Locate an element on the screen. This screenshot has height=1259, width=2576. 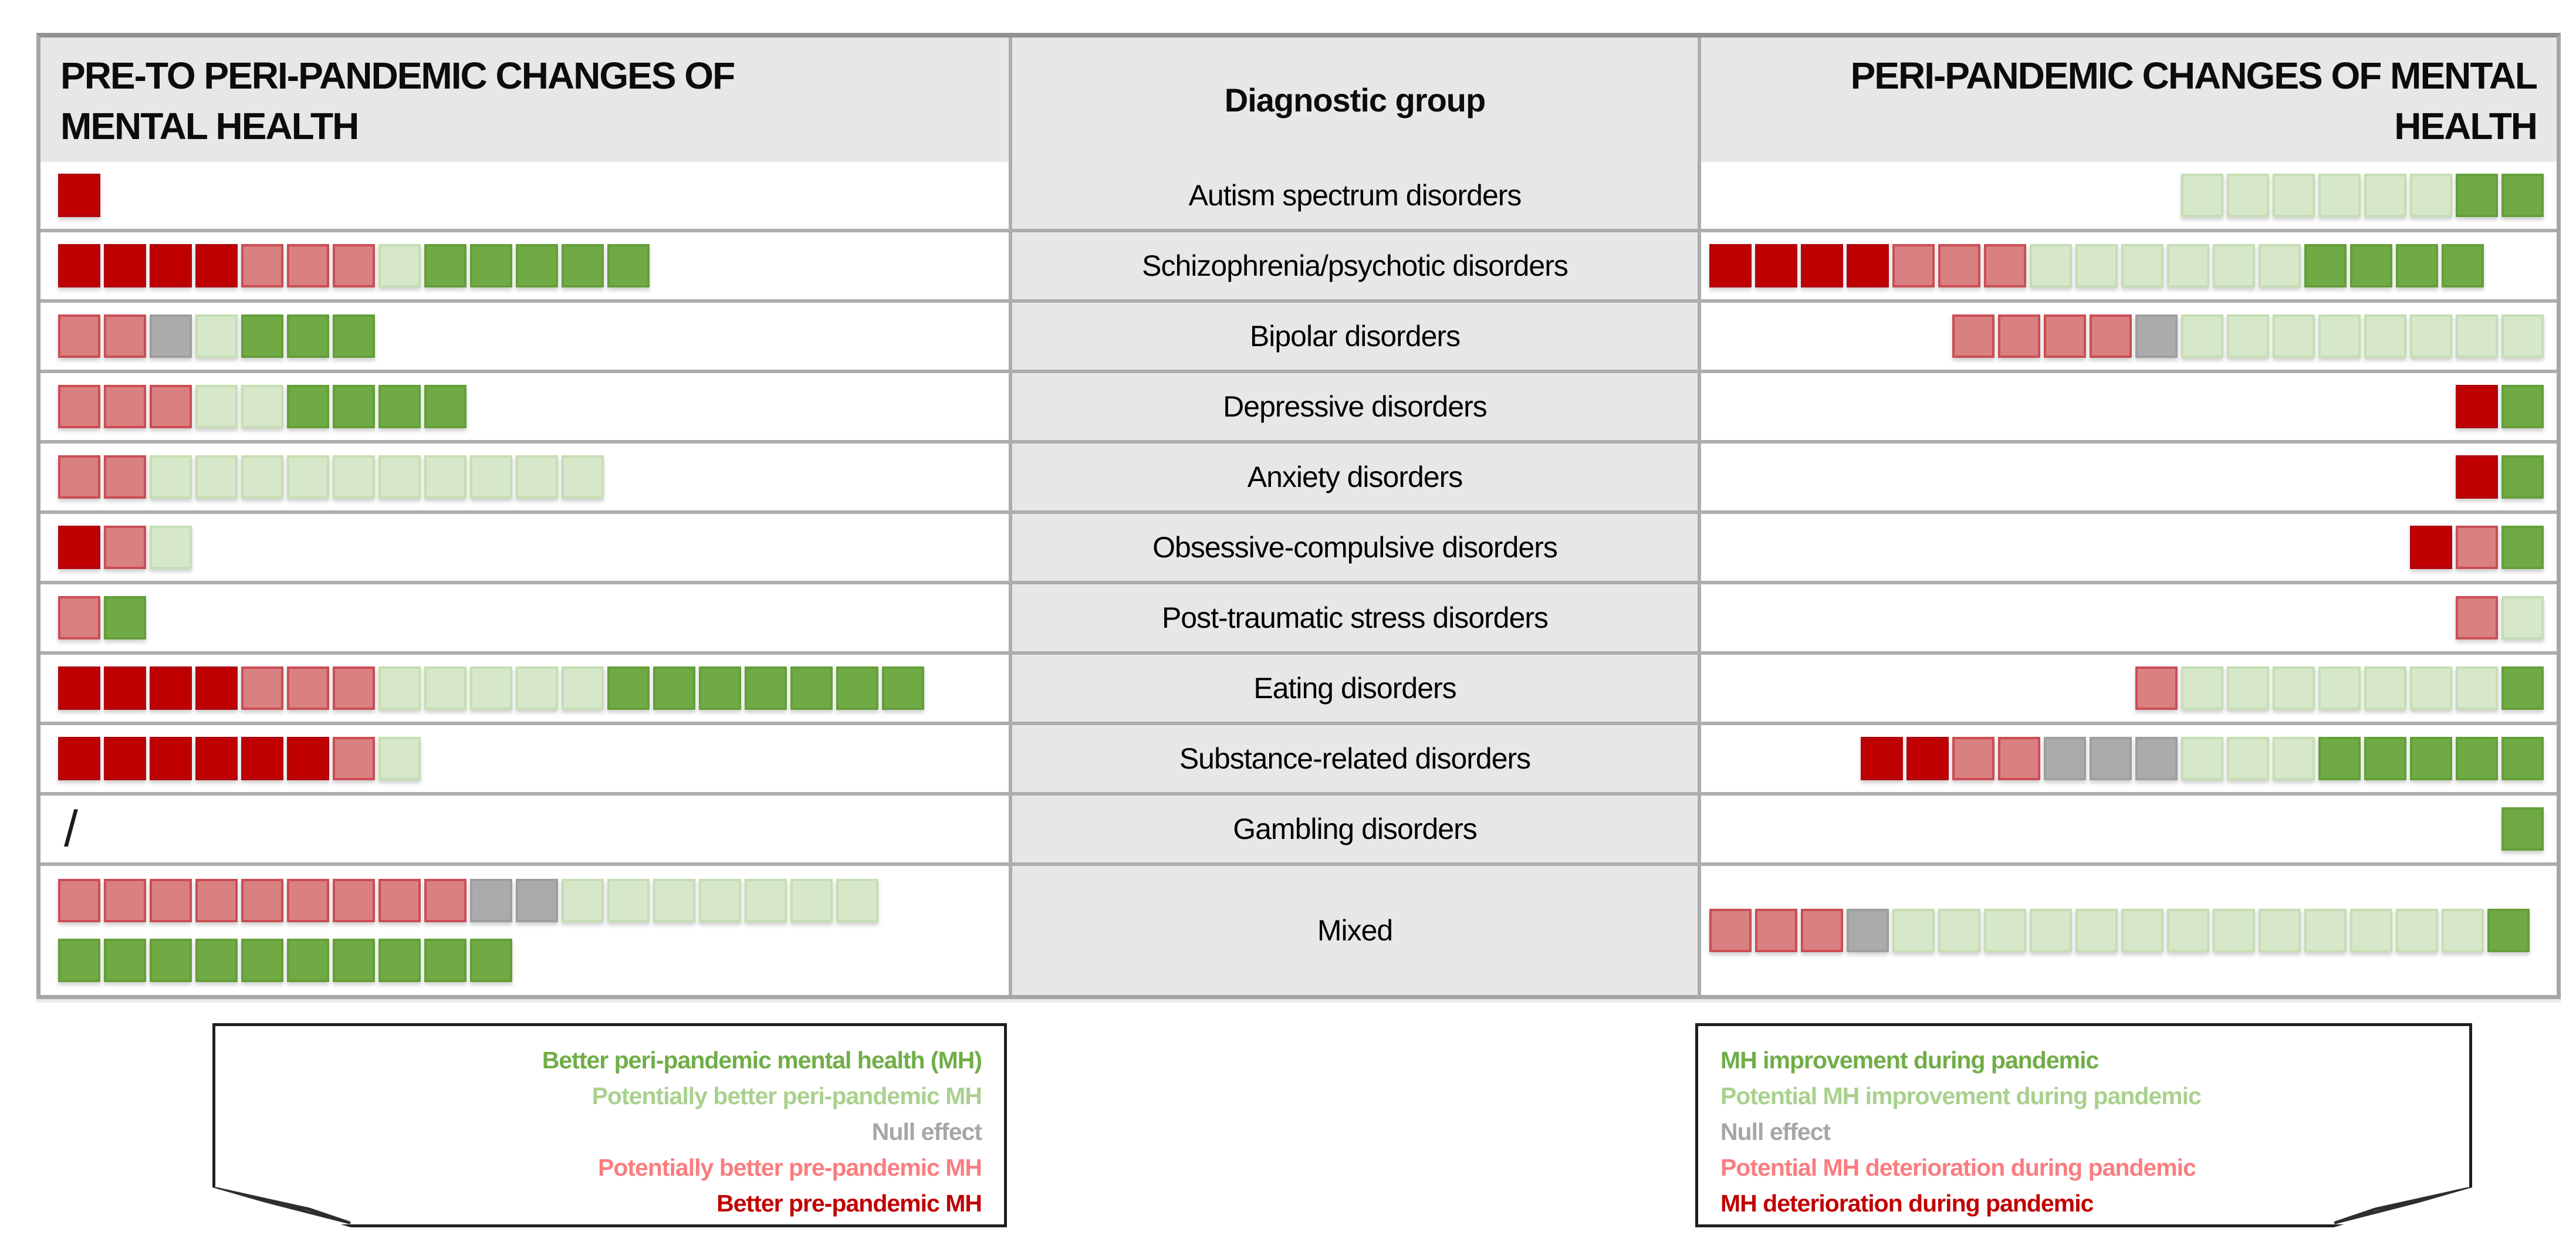
diagnostic-group-label: Gambling disorders is located at coordinates (1355, 829).